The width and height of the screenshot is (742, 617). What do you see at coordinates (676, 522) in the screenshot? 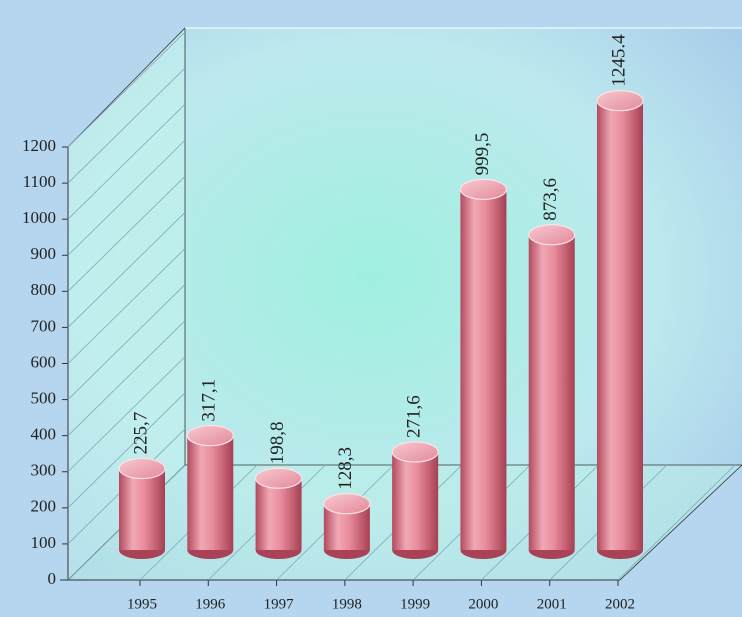
I see `floor-grid-line` at bounding box center [676, 522].